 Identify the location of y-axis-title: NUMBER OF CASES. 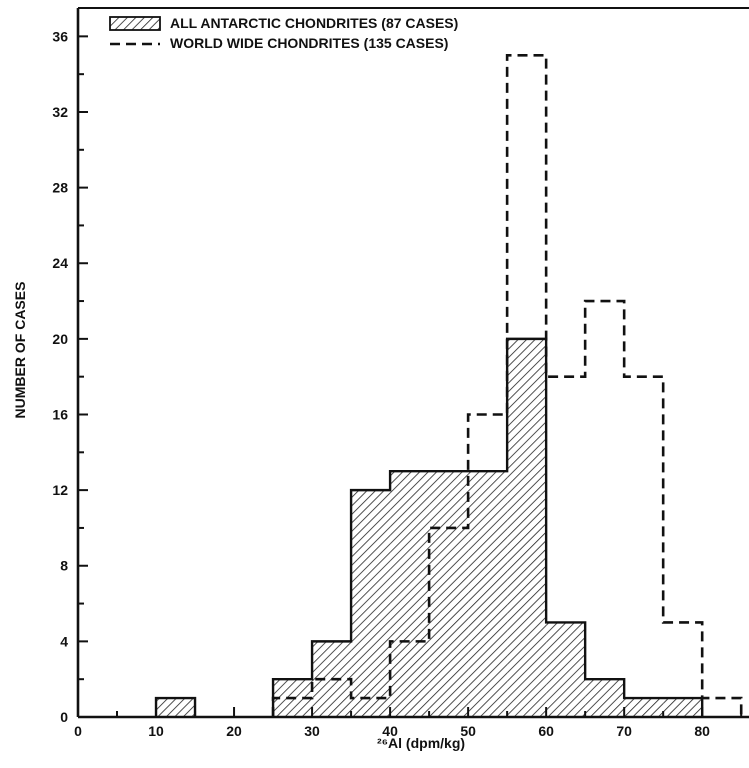
(20, 350).